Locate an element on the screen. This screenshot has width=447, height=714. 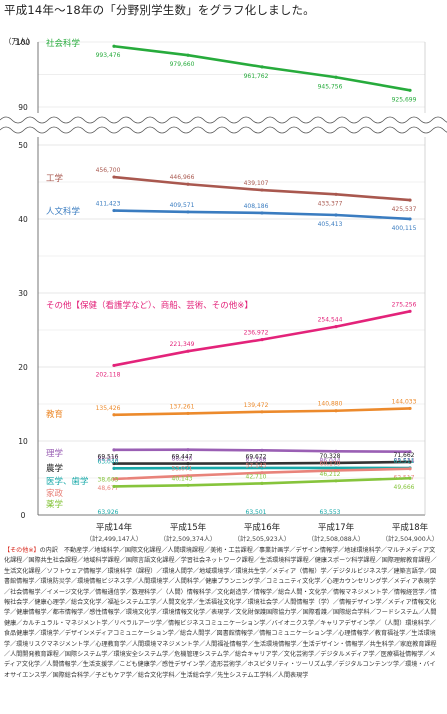
data-label: 140,880 is located at coordinates (330, 404).